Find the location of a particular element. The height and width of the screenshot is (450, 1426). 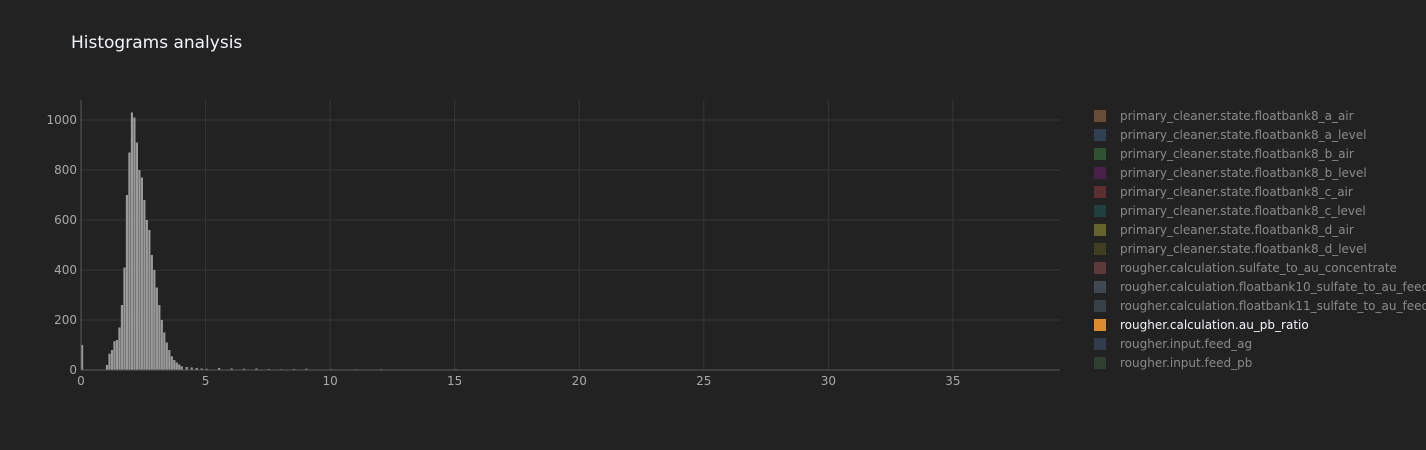

legend-item: primary_cleaner.state.floatbank8_b_air is located at coordinates (1260, 153).